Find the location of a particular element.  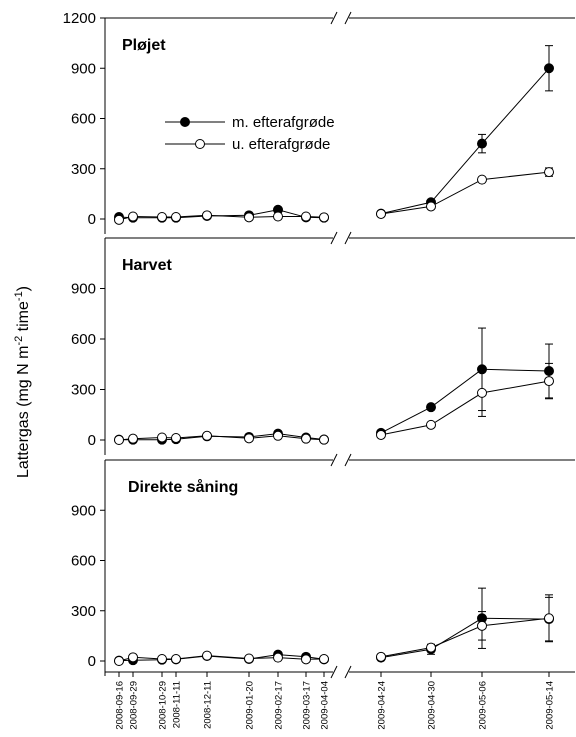

panel-title: Harvet is located at coordinates (147, 265).